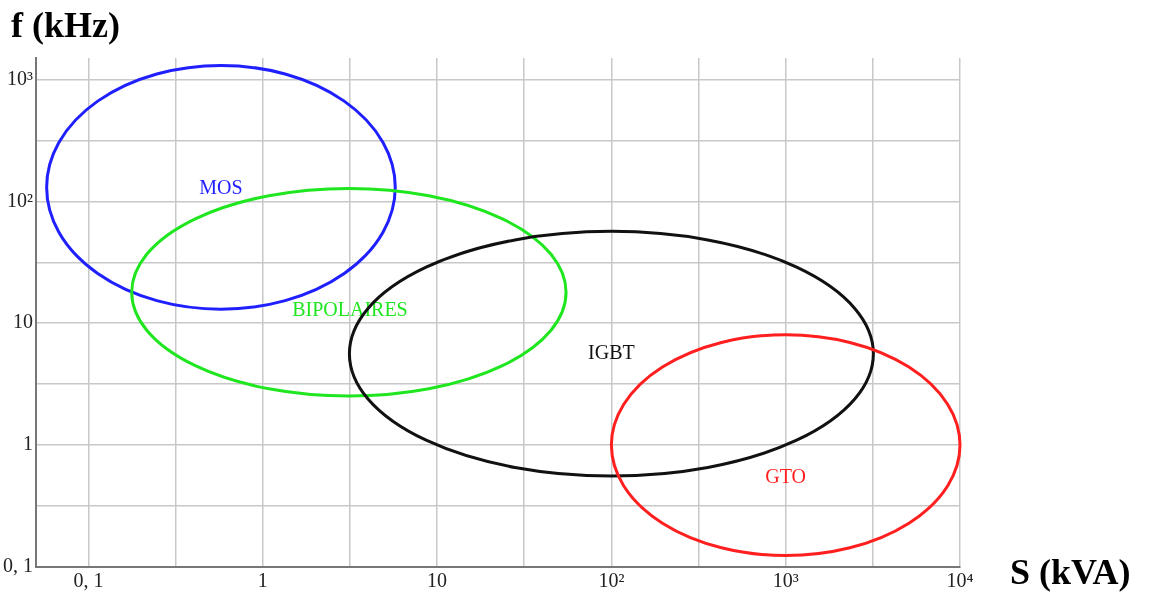 This screenshot has width=1160, height=605. What do you see at coordinates (23, 321) in the screenshot?
I see `y-tick-label: 10` at bounding box center [23, 321].